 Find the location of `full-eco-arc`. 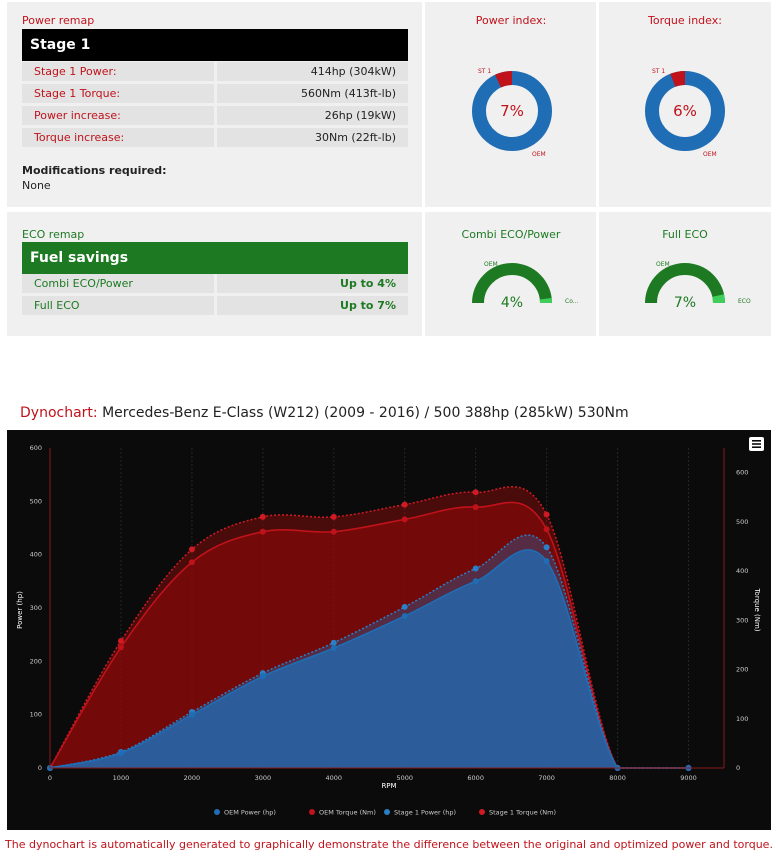

full-eco-arc is located at coordinates (718, 299).